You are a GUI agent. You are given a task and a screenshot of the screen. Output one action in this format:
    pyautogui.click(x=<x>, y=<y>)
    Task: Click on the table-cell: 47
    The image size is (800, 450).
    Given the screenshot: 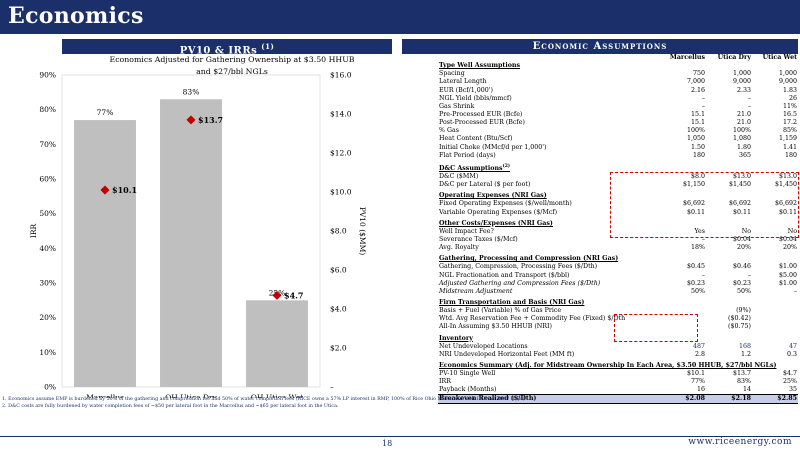 What is the action you would take?
    pyautogui.click(x=792, y=346)
    